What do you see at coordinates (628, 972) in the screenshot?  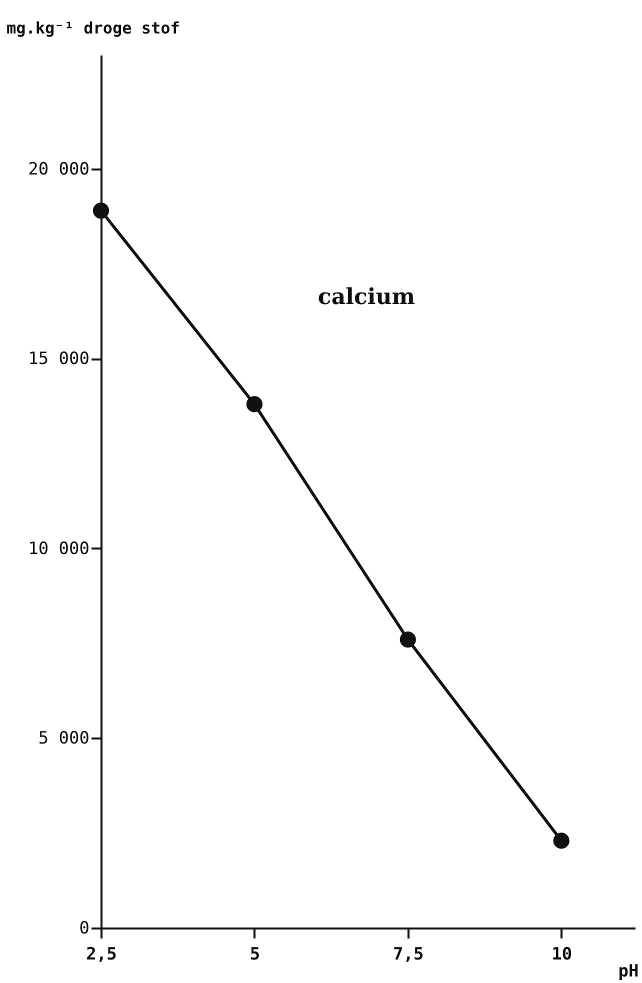 I see `x-axis-title: pH` at bounding box center [628, 972].